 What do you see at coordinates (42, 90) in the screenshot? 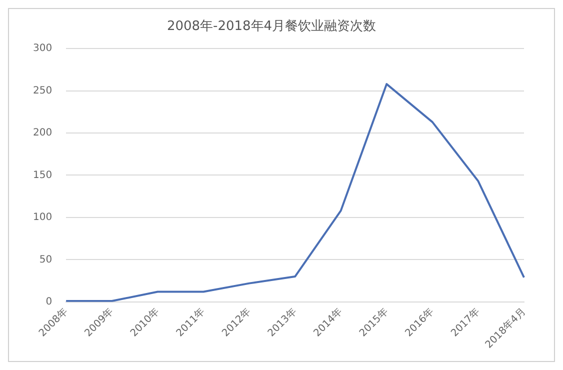
I see `y-tick-label: 250` at bounding box center [42, 90].